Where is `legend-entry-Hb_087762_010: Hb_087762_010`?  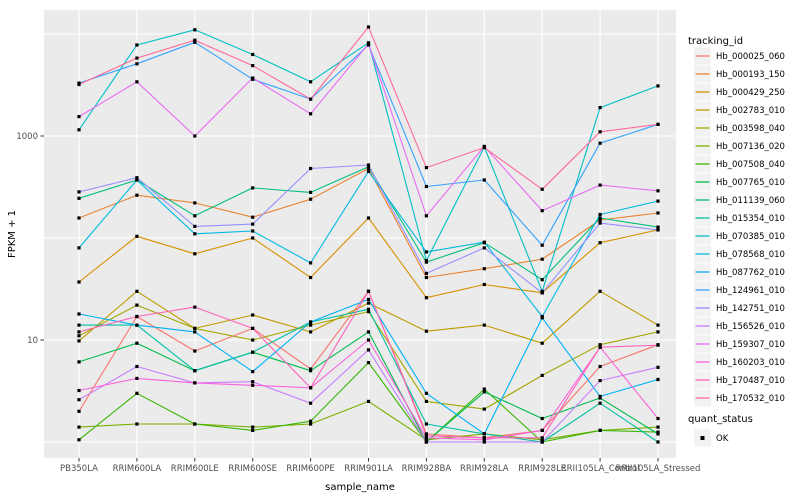 legend-entry-Hb_087762_010: Hb_087762_010 is located at coordinates (739, 272).